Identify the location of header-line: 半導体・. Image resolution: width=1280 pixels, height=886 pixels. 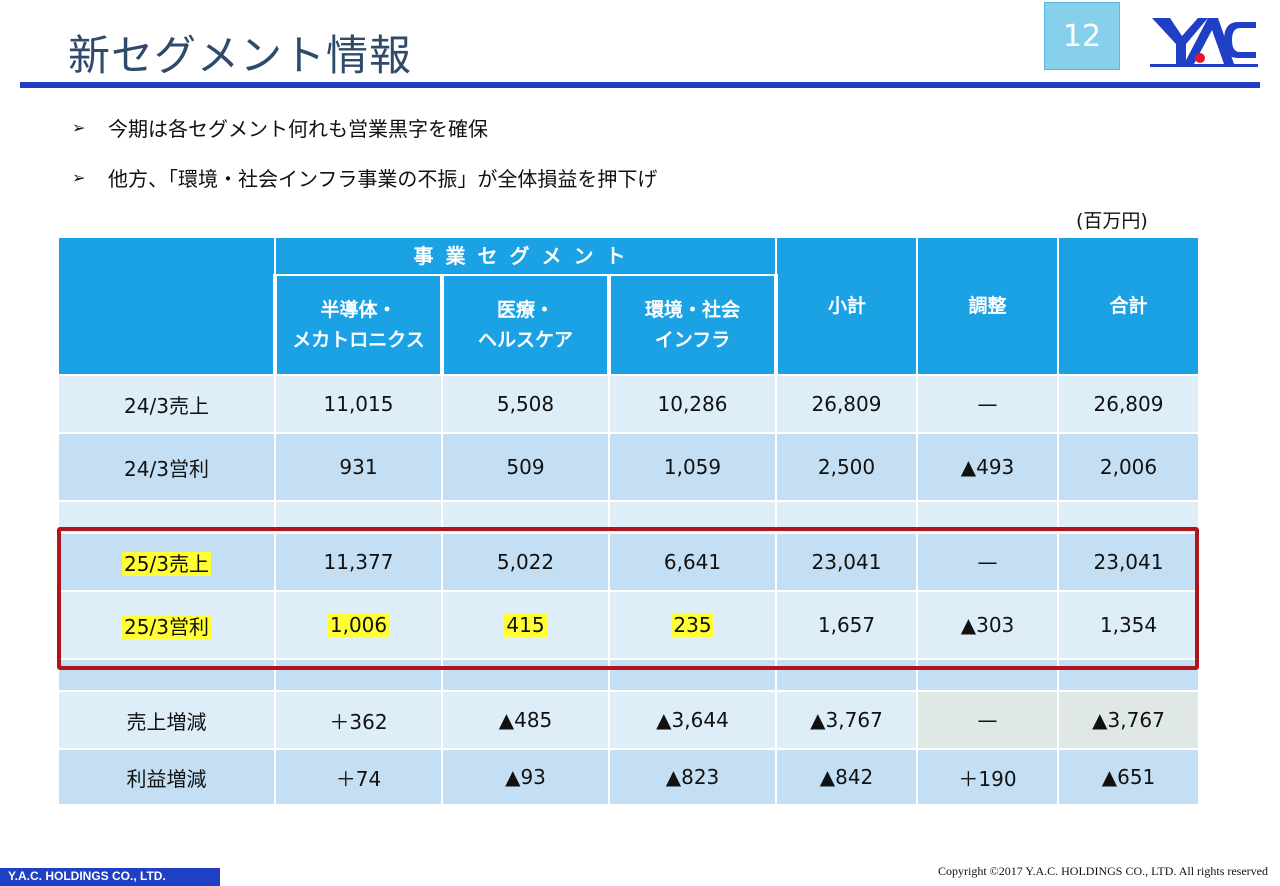
(358, 310).